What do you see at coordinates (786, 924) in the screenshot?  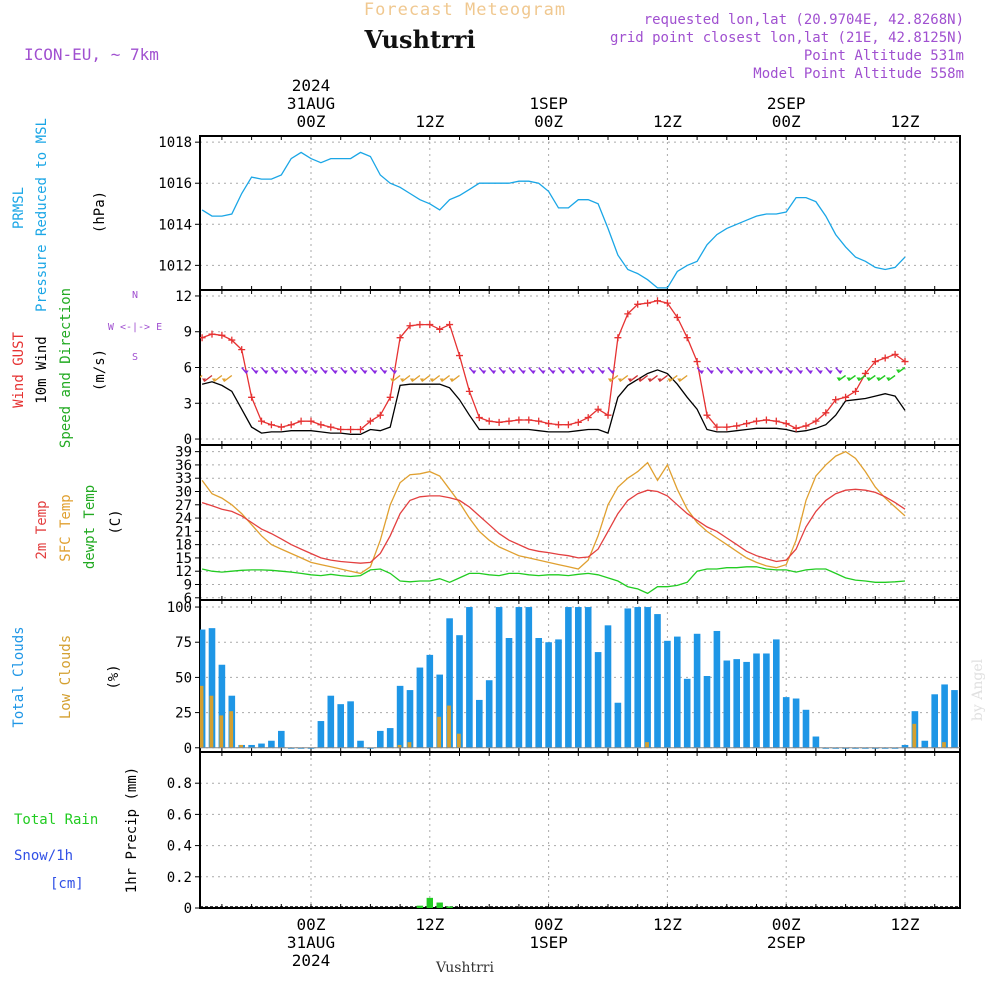 I see `bottom-time-label: 00Z` at bounding box center [786, 924].